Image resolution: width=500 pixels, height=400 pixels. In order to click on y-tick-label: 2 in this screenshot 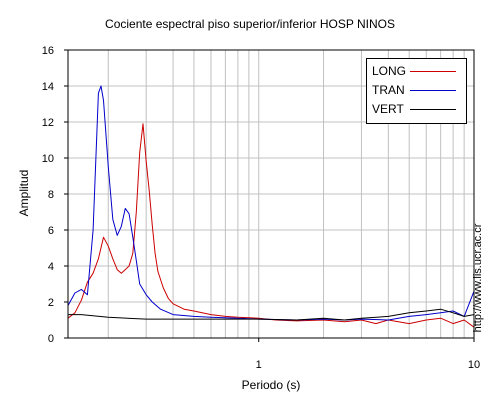, I will do `click(51, 303)`.